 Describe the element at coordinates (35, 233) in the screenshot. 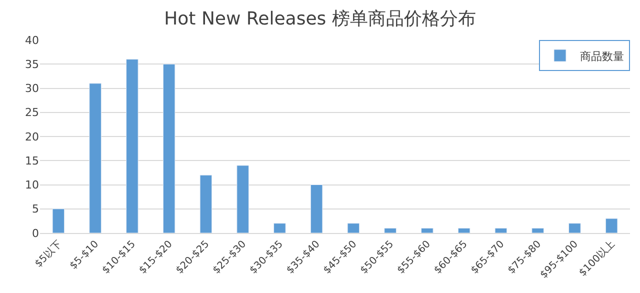

I see `y-tick-label: 0` at that location.